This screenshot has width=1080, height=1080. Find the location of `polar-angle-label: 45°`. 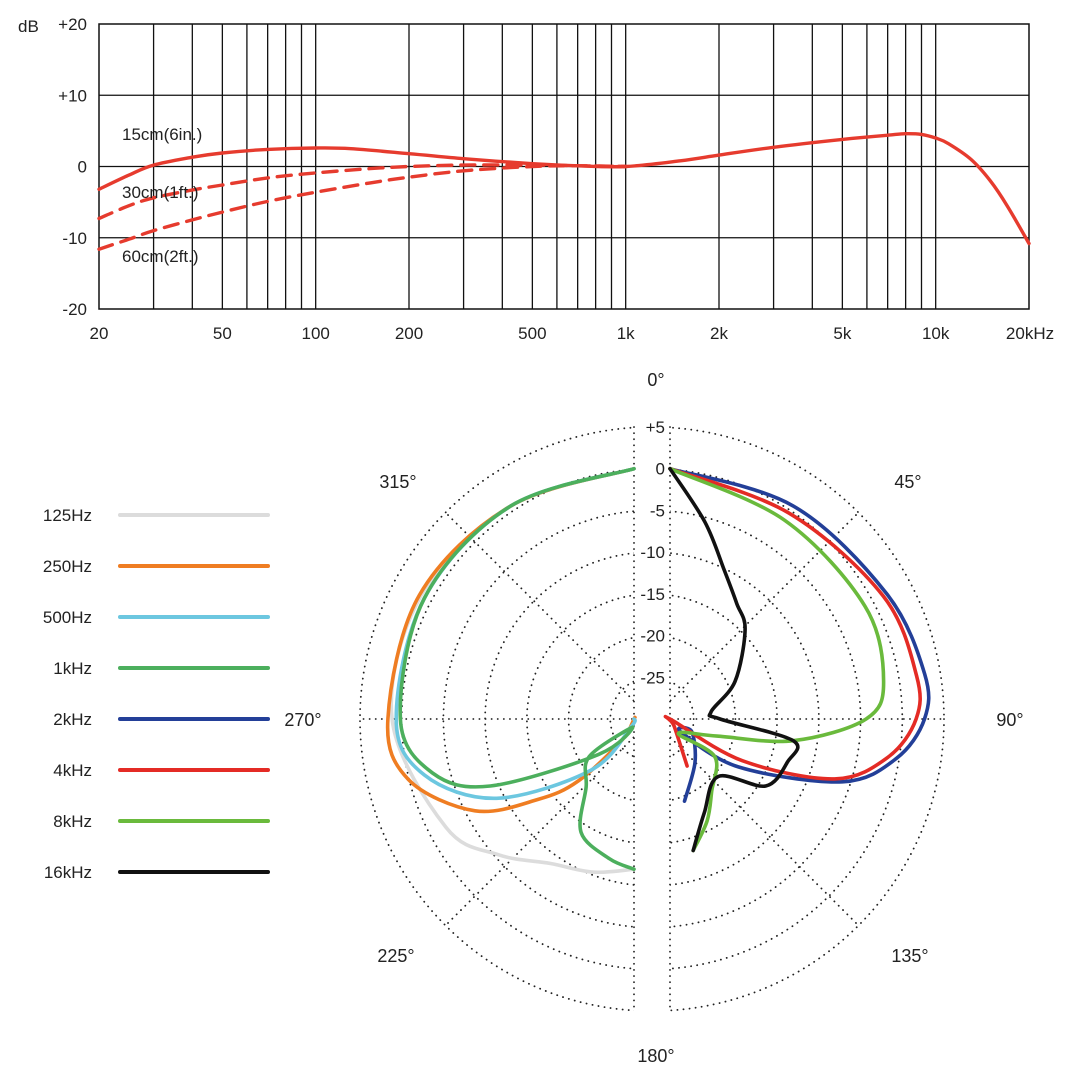

polar-angle-label: 45° is located at coordinates (907, 482).